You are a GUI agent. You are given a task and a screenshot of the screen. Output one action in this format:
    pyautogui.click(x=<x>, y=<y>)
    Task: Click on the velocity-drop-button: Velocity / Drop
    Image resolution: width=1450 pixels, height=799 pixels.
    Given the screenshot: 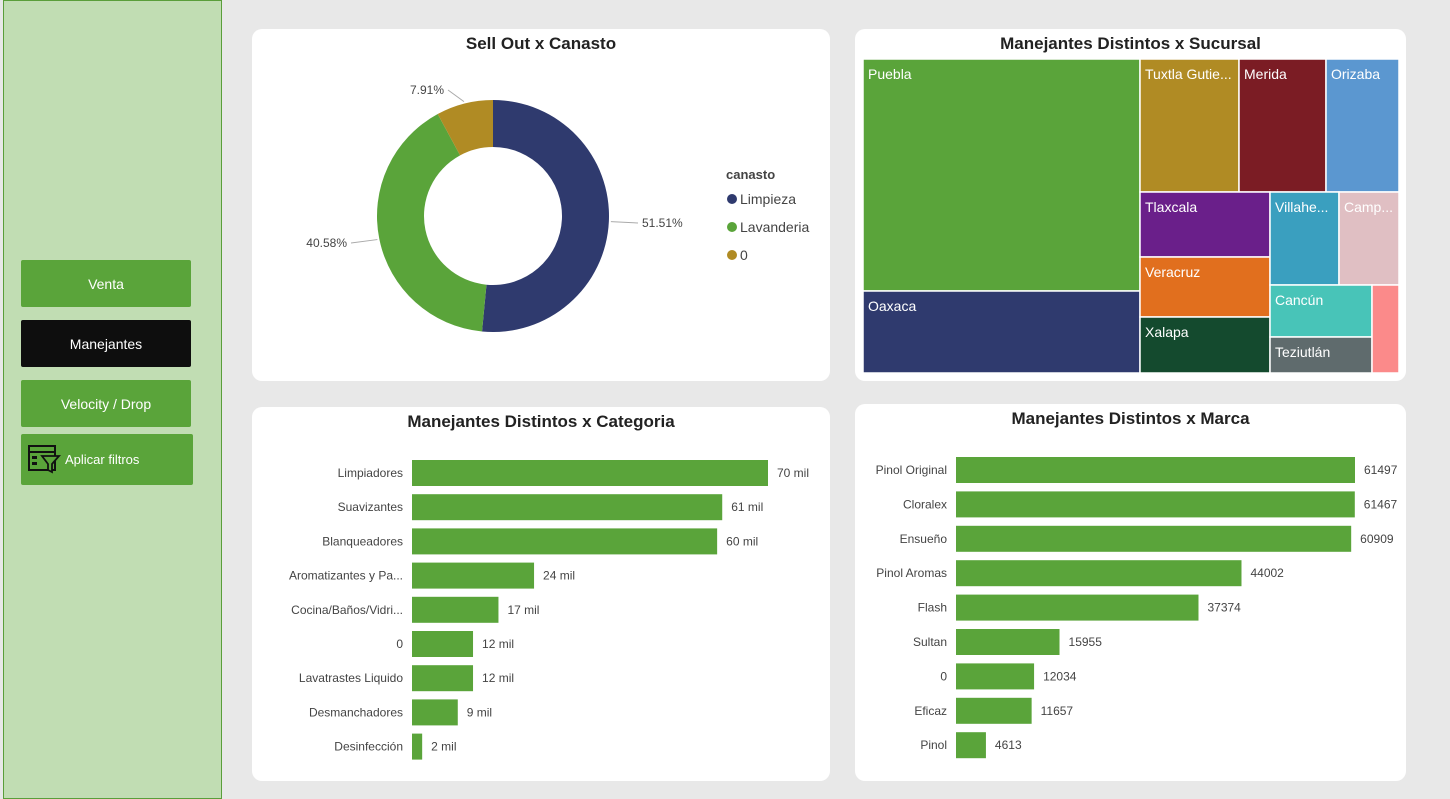 What is the action you would take?
    pyautogui.click(x=106, y=403)
    